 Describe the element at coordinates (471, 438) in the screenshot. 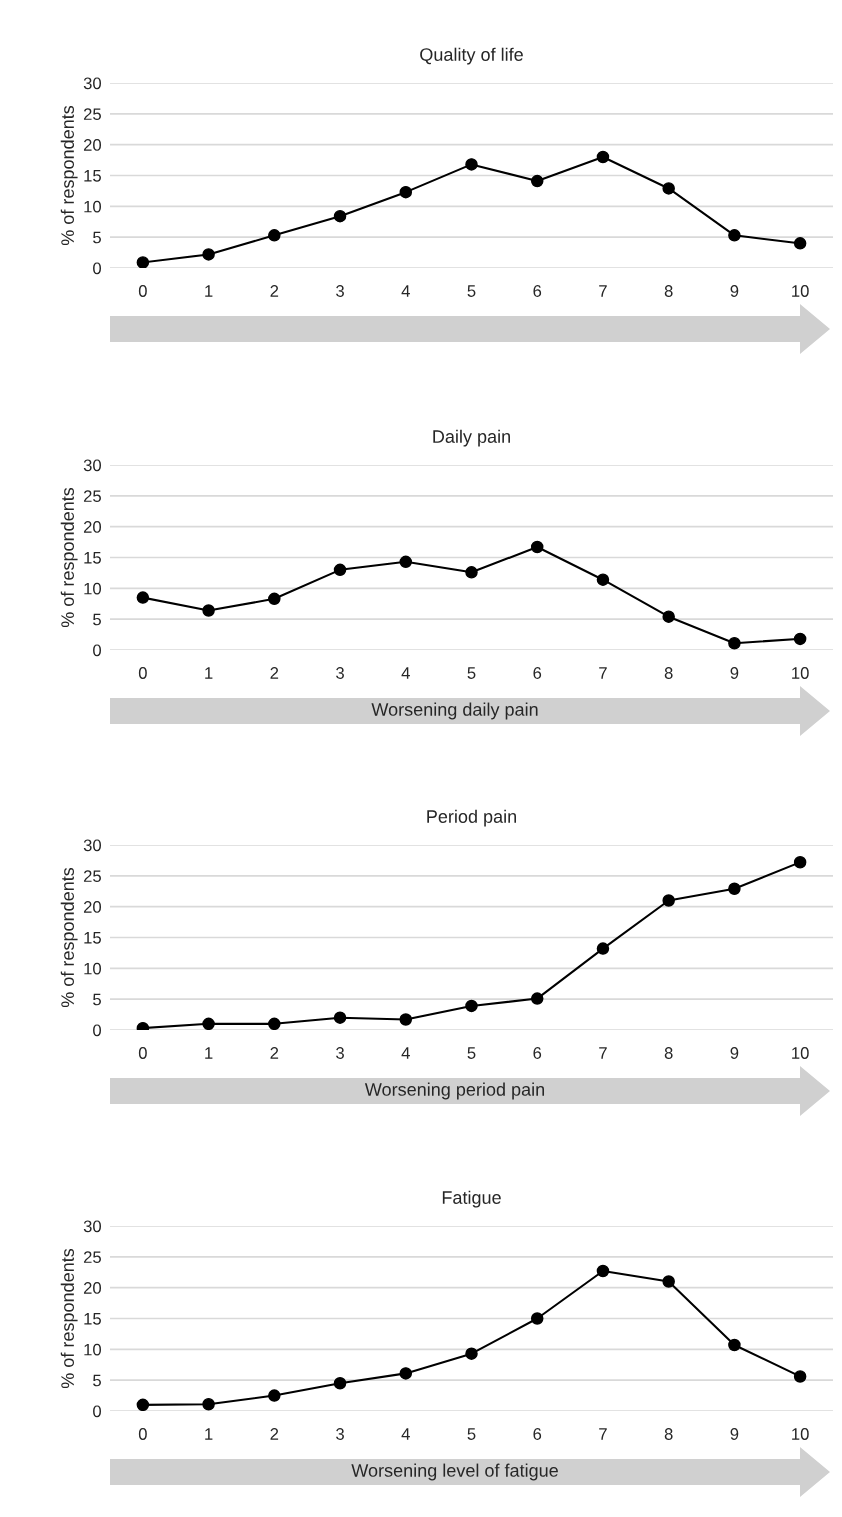

I see `chart-title: Daily pain` at that location.